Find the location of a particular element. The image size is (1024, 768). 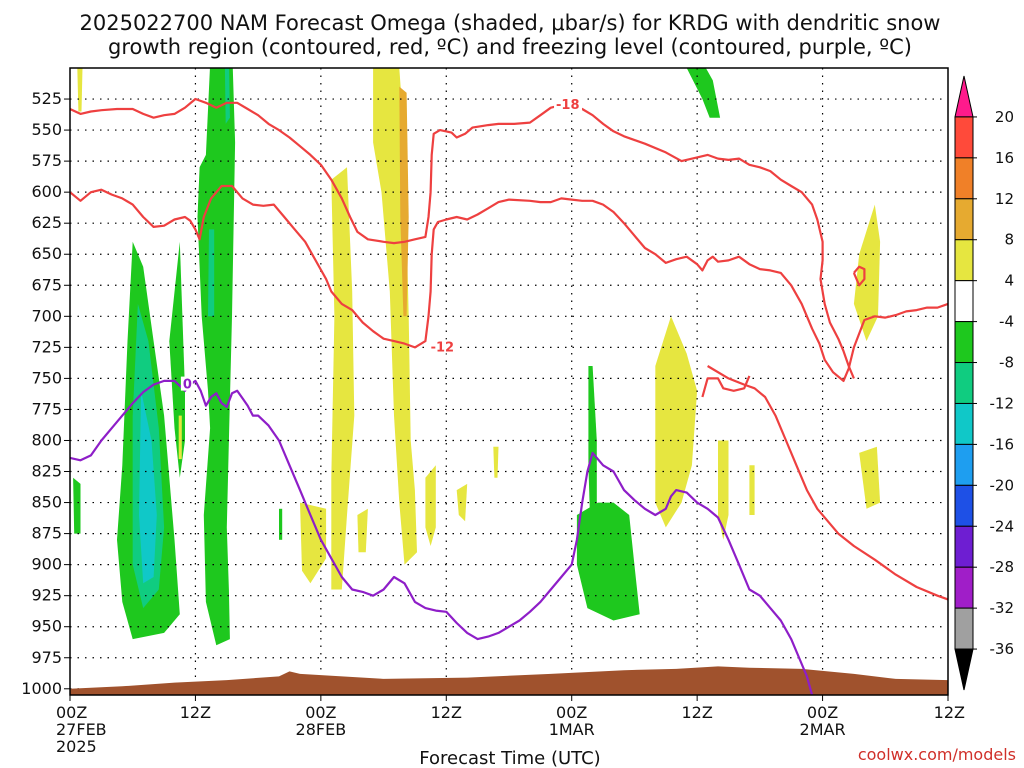

y-tick-label-625: 625 is located at coordinates (46, 222).